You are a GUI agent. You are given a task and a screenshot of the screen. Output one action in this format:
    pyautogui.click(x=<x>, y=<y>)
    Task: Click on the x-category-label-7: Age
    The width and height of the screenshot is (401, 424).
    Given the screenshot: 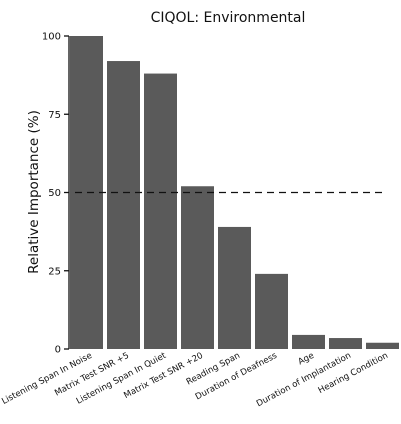 What is the action you would take?
    pyautogui.click(x=306, y=359)
    